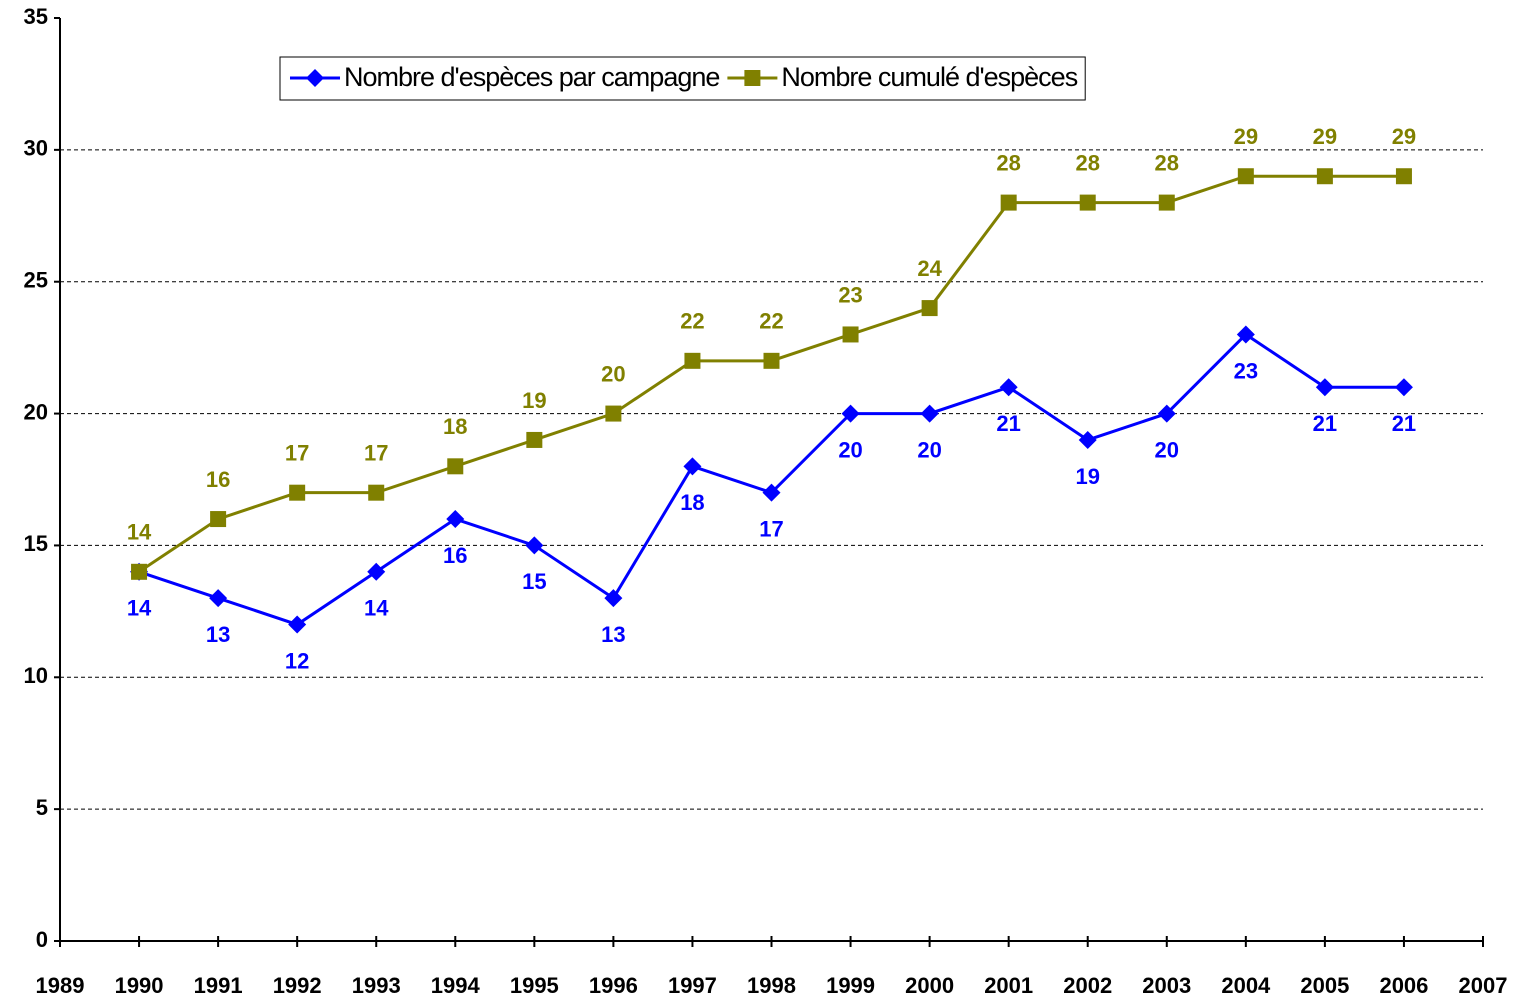 The width and height of the screenshot is (1529, 1000). I want to click on y-tick-label: 20, so click(36, 411).